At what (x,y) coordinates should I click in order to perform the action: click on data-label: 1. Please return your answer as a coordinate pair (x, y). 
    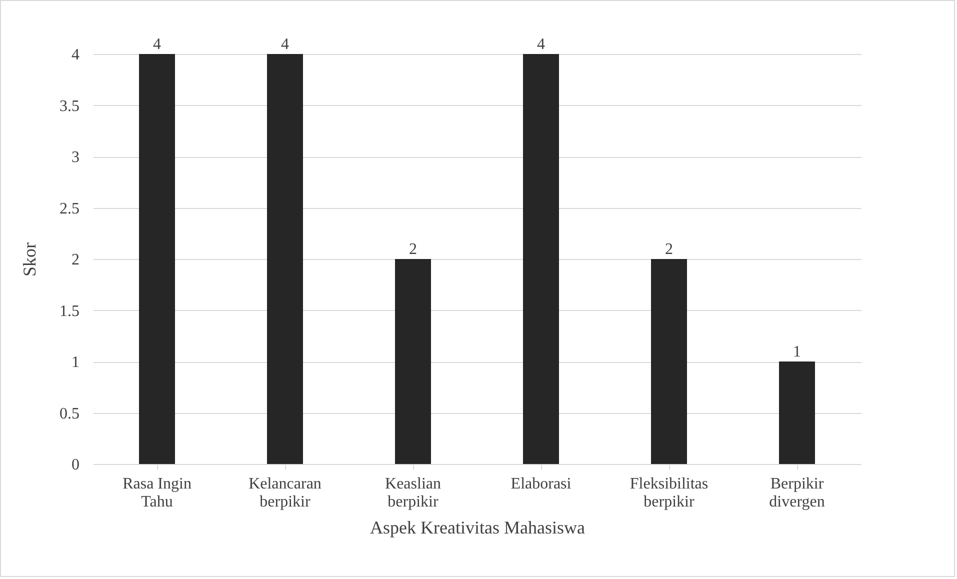
    Looking at the image, I should click on (797, 352).